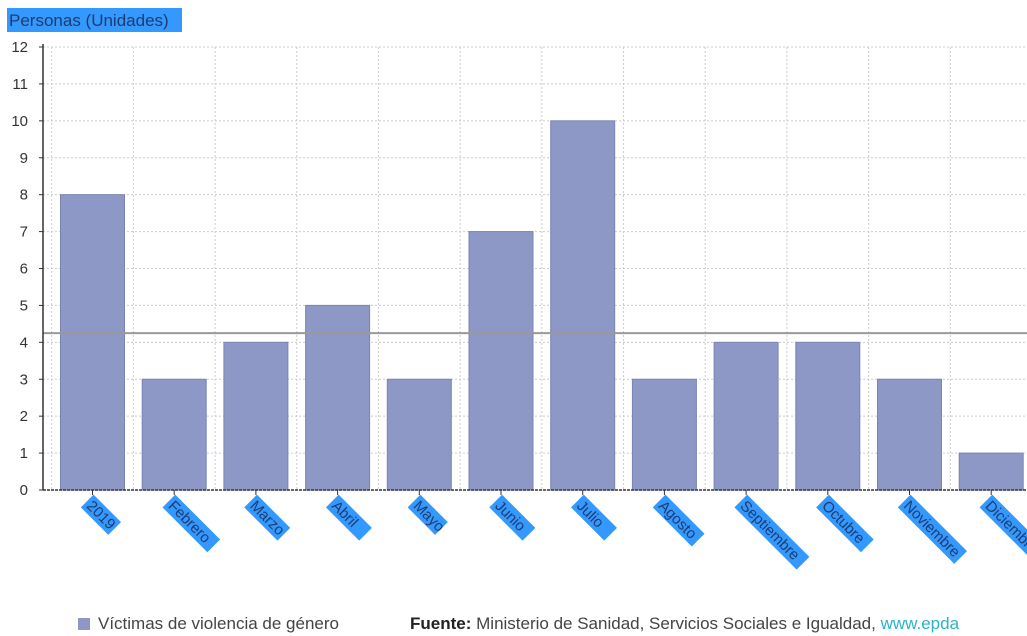  I want to click on y-tick-label: 2, so click(24, 416).